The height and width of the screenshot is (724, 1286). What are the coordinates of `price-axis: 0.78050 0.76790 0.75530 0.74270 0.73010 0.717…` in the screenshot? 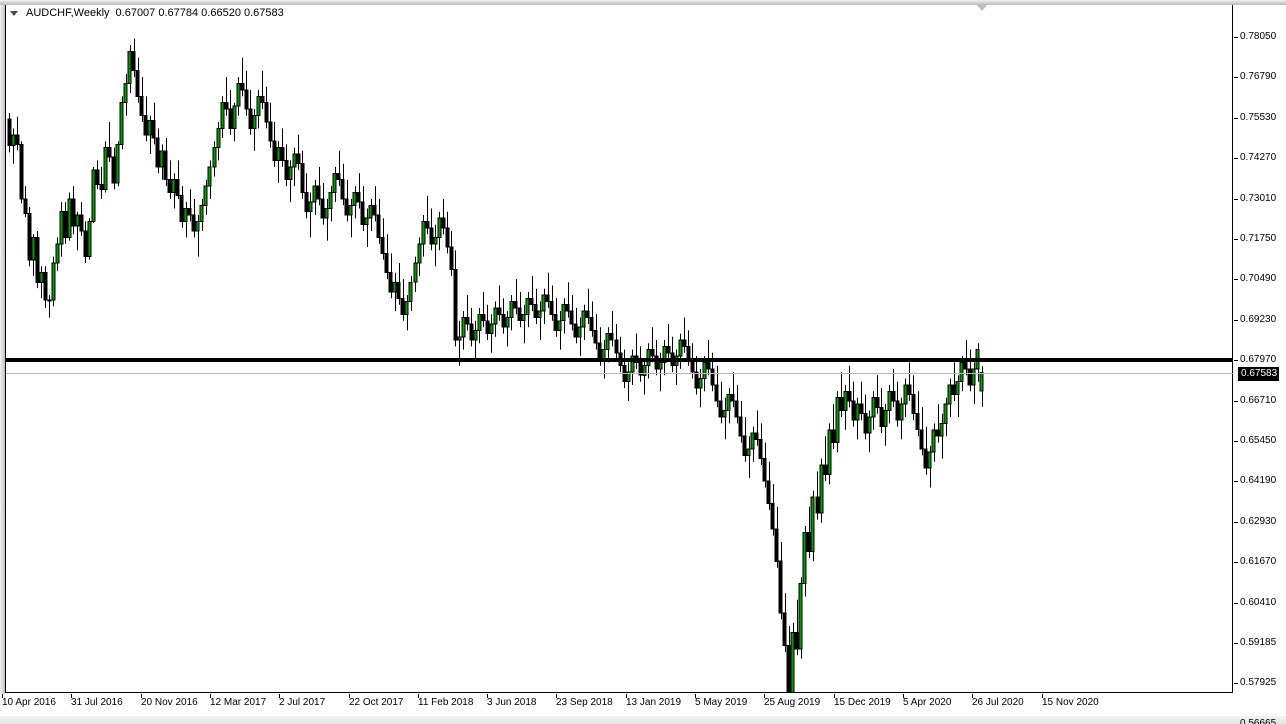 It's located at (1260, 364).